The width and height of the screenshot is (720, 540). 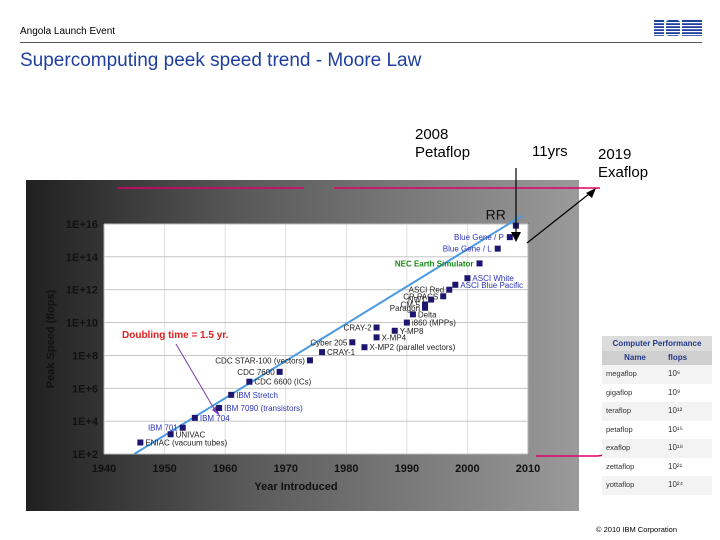 What do you see at coordinates (104, 469) in the screenshot?
I see `x-tick-label: 1940` at bounding box center [104, 469].